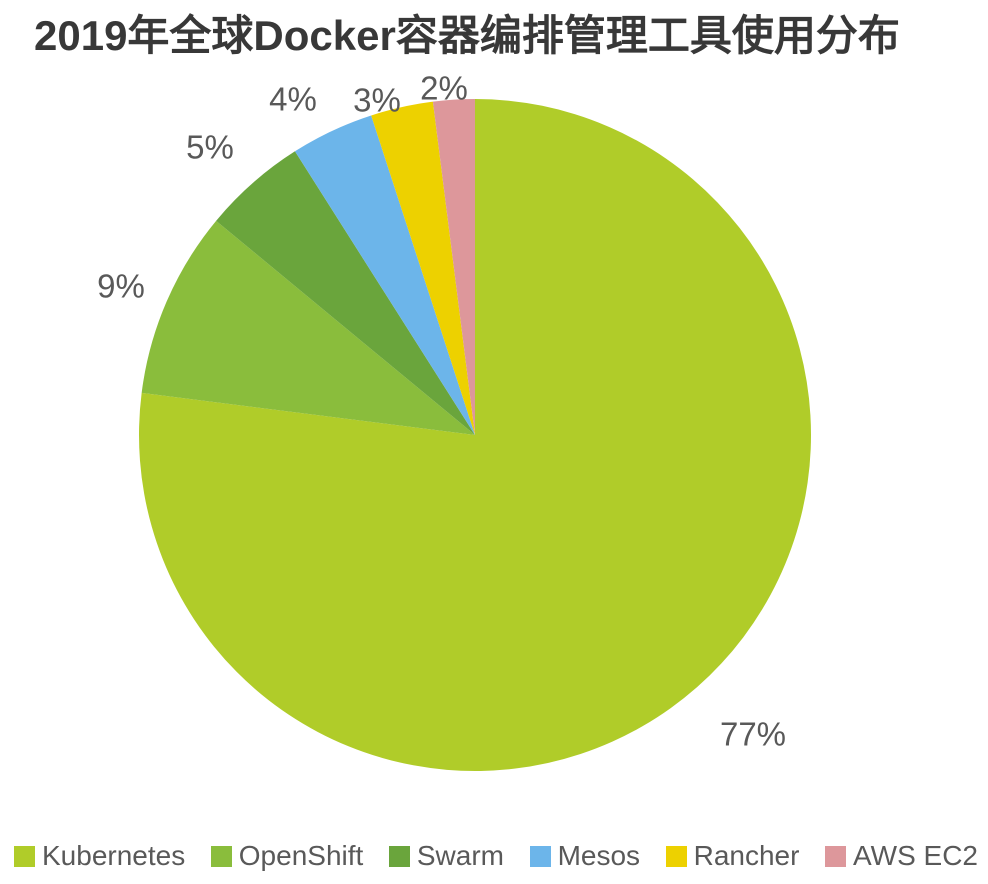  I want to click on legend-swatch-aws-ec2, so click(835, 856).